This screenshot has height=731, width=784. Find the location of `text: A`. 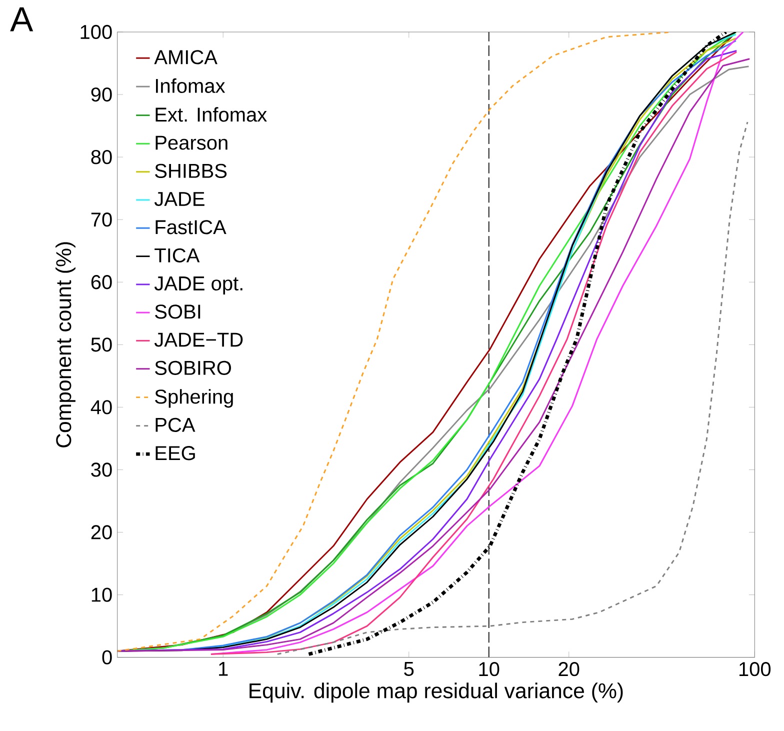

text: A is located at coordinates (22, 20).